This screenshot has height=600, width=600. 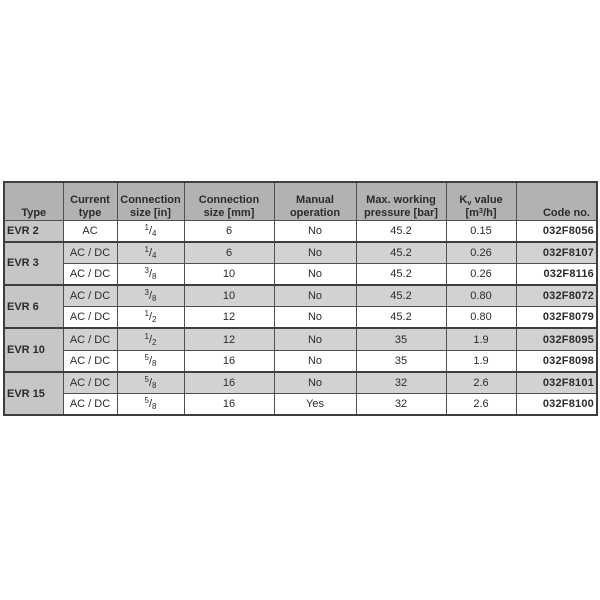 I want to click on fraction-denominator: 4, so click(x=154, y=233).